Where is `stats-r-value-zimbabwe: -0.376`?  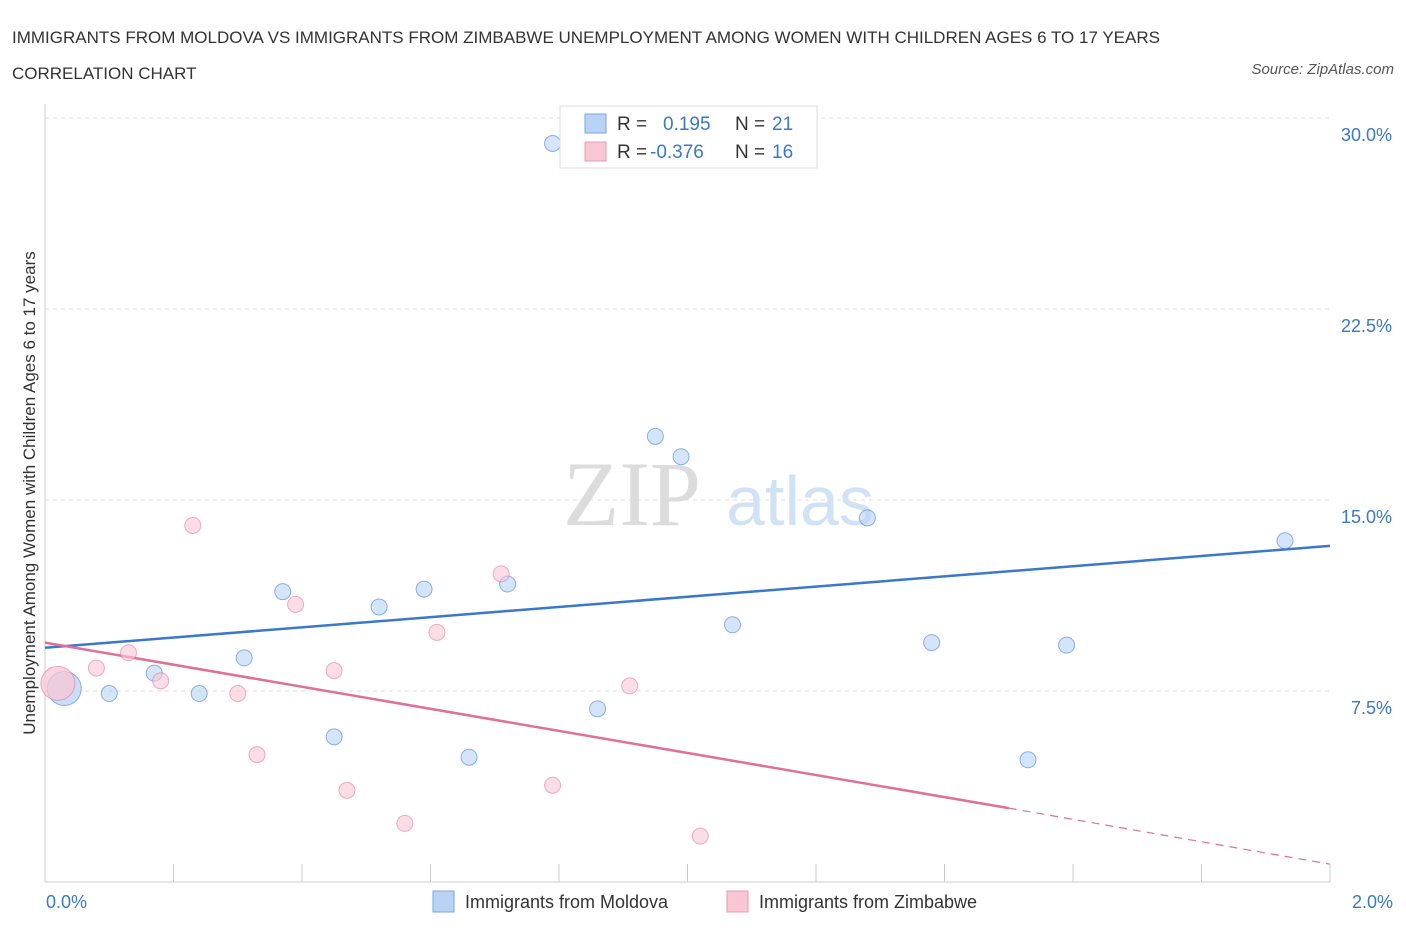 stats-r-value-zimbabwe: -0.376 is located at coordinates (677, 152).